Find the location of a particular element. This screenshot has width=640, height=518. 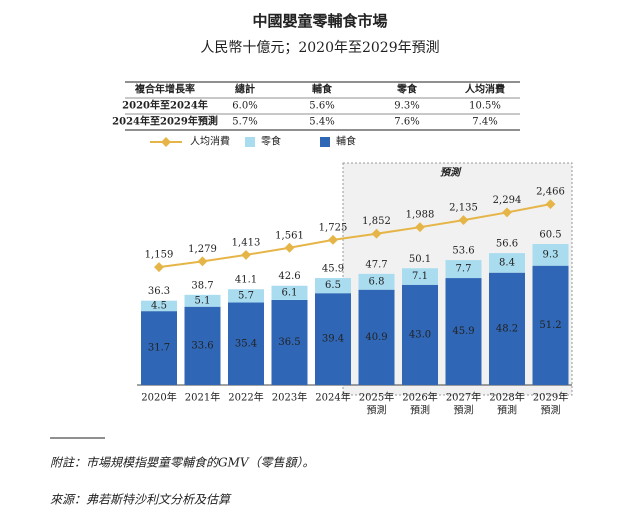

x-tick-label: 2022年 is located at coordinates (245, 397).